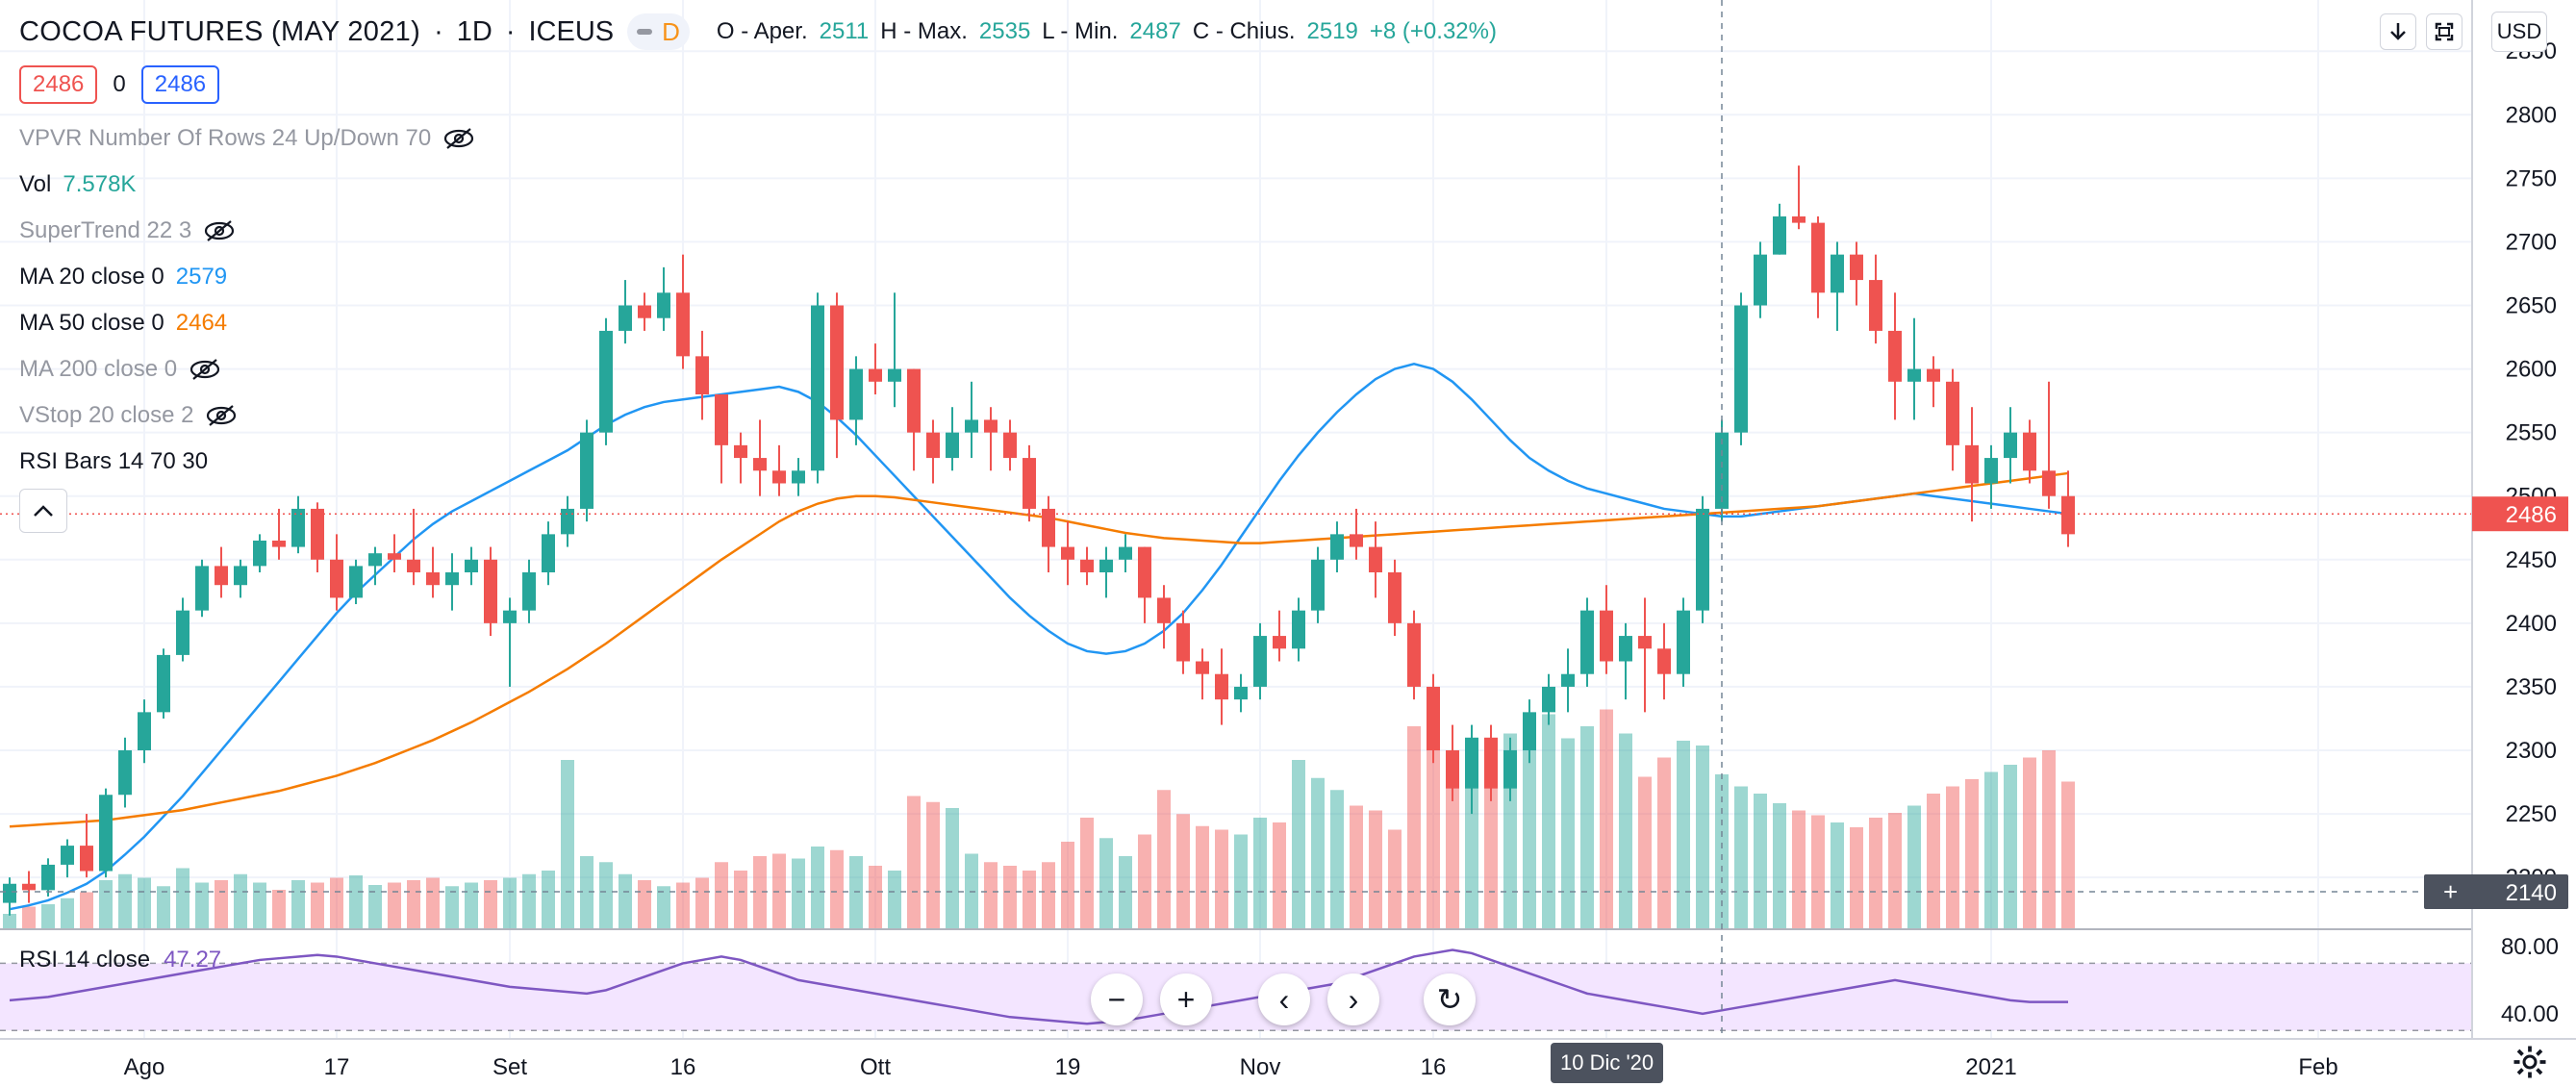 Image resolution: width=2576 pixels, height=1087 pixels. I want to click on indicator-value: 2464, so click(202, 323).